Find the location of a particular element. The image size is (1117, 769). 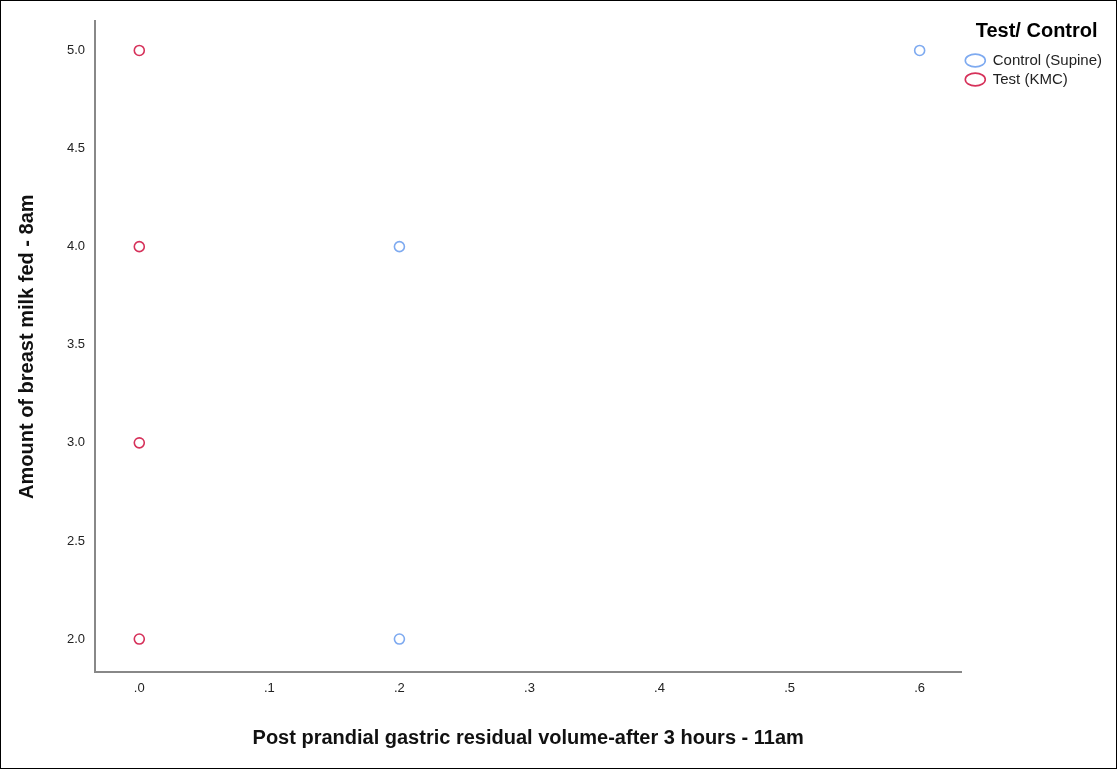

legend-label: Test (KMC) is located at coordinates (1030, 78).